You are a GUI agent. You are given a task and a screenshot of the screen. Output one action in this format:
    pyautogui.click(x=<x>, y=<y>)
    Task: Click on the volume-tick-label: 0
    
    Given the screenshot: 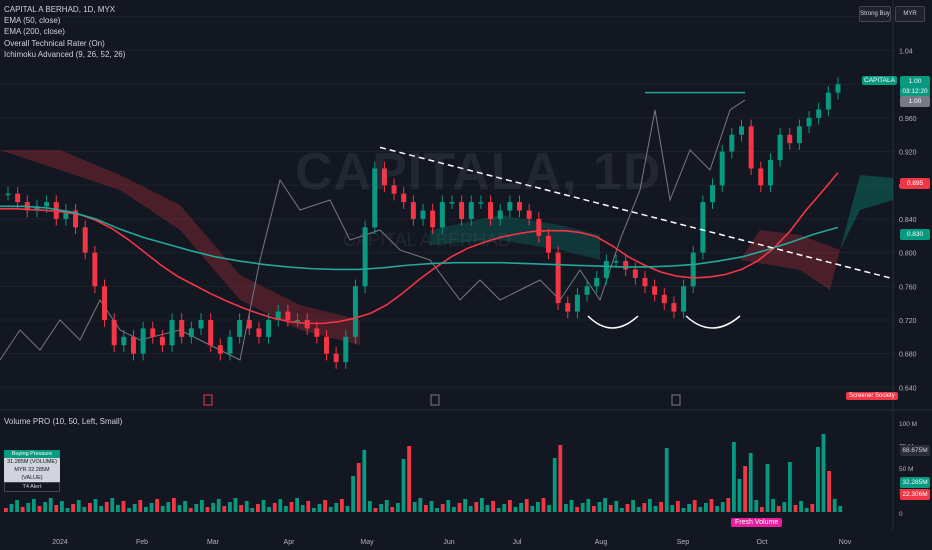 What is the action you would take?
    pyautogui.click(x=901, y=514)
    